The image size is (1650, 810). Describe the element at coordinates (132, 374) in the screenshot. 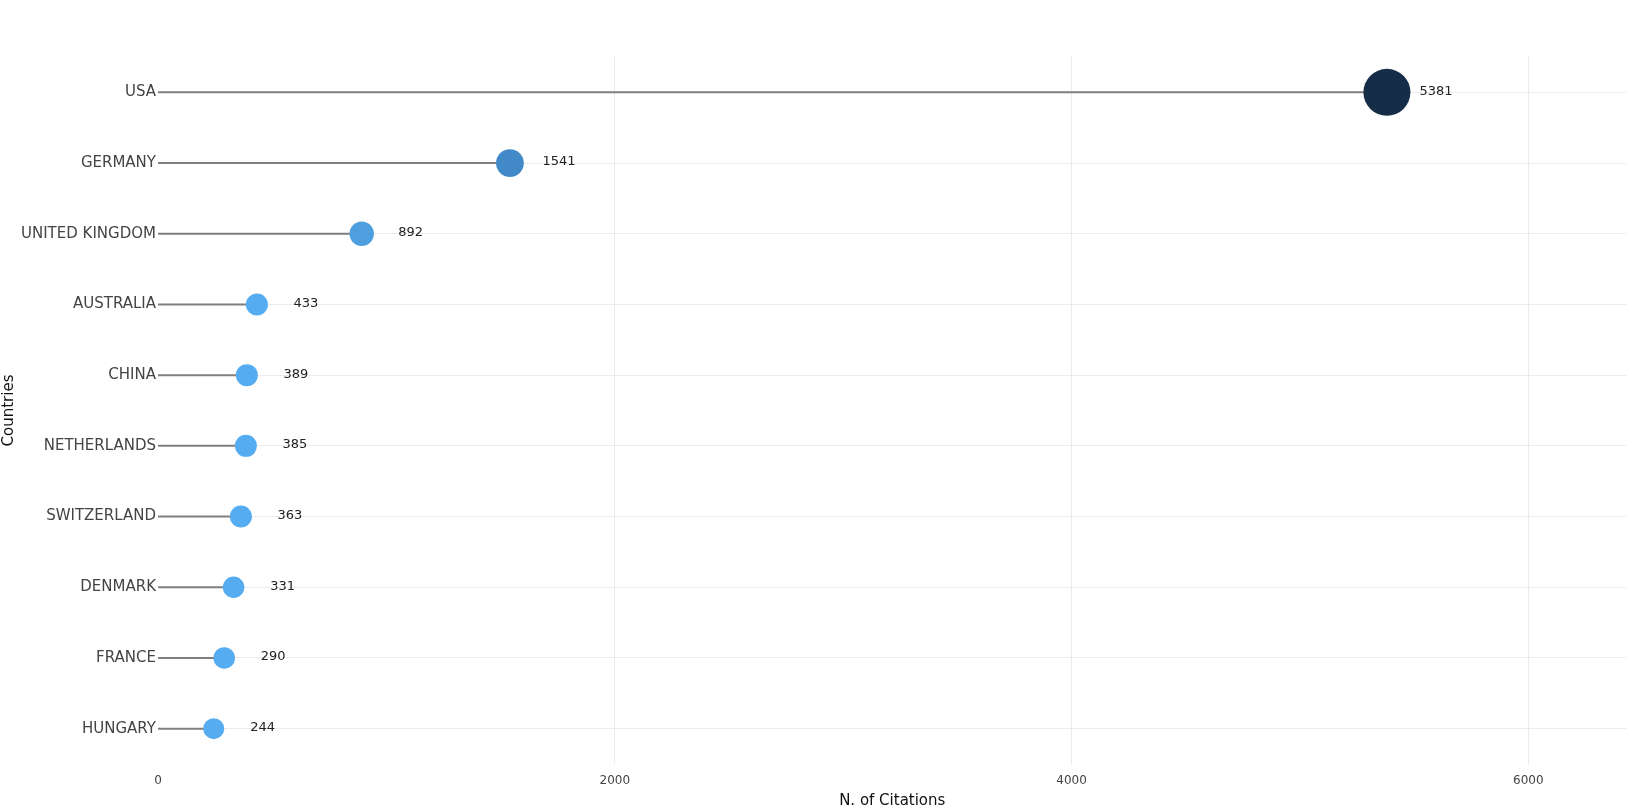

I see `y-tick-label: CHINA` at that location.